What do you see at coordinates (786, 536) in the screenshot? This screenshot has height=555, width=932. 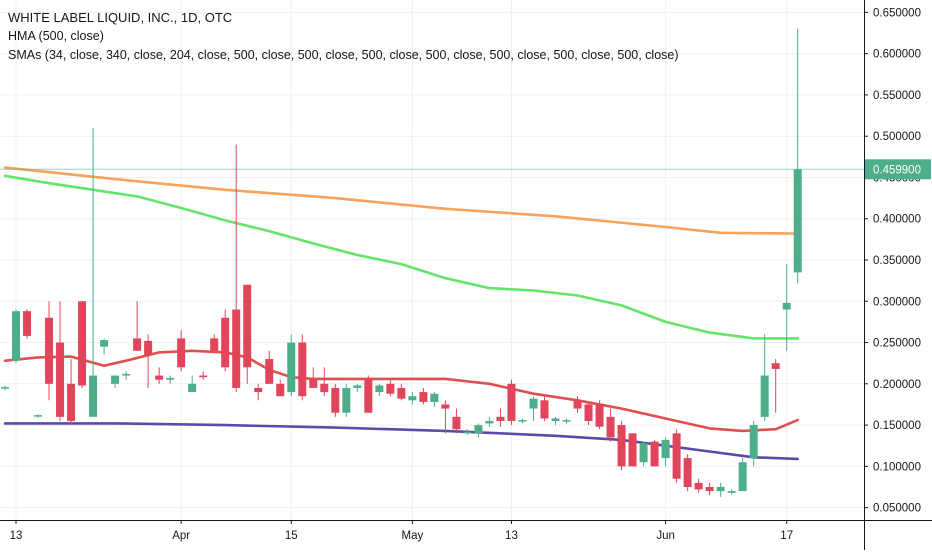 I see `time-tick-label: 17` at bounding box center [786, 536].